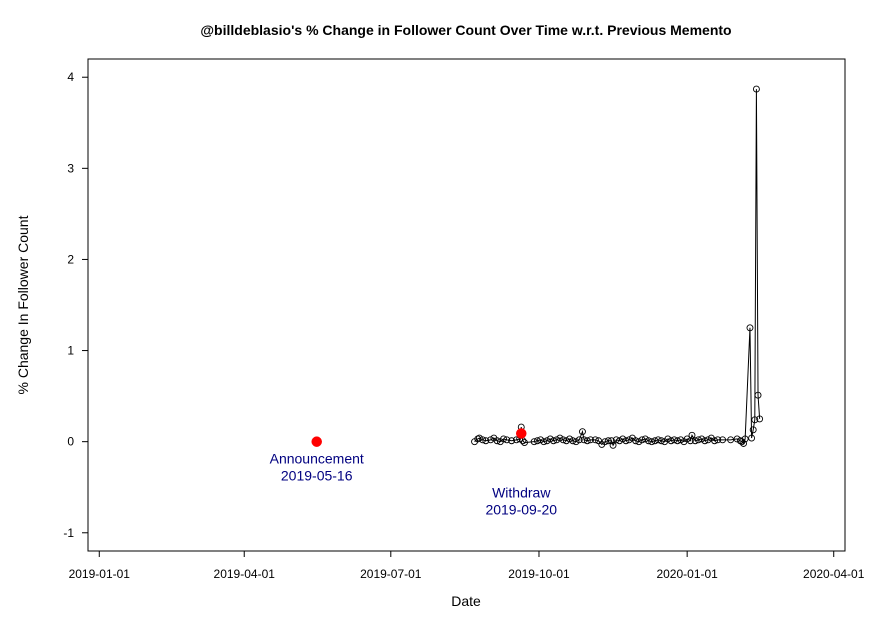 The height and width of the screenshot is (625, 875). I want to click on x-tick-label: 2020-04-01, so click(834, 574).